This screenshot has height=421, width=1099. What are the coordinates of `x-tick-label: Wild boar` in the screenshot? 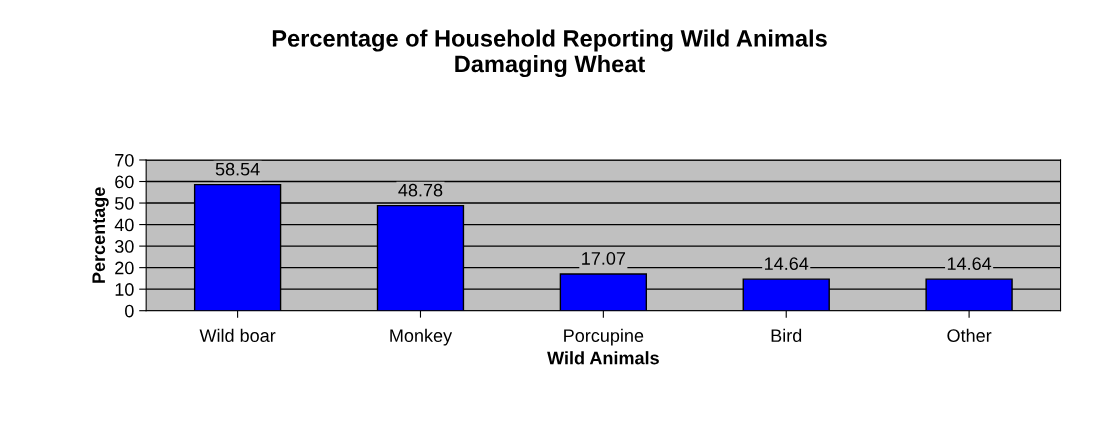 It's located at (237, 335).